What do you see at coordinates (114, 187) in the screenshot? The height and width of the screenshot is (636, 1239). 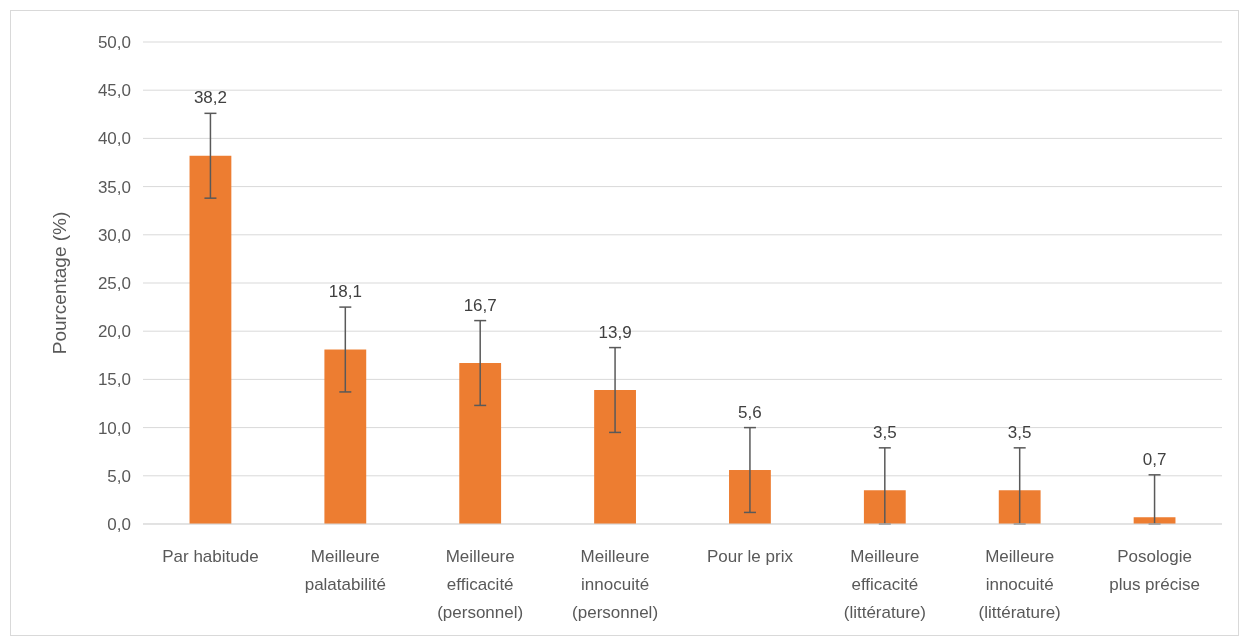 I see `y-tick-label: 35,0` at bounding box center [114, 187].